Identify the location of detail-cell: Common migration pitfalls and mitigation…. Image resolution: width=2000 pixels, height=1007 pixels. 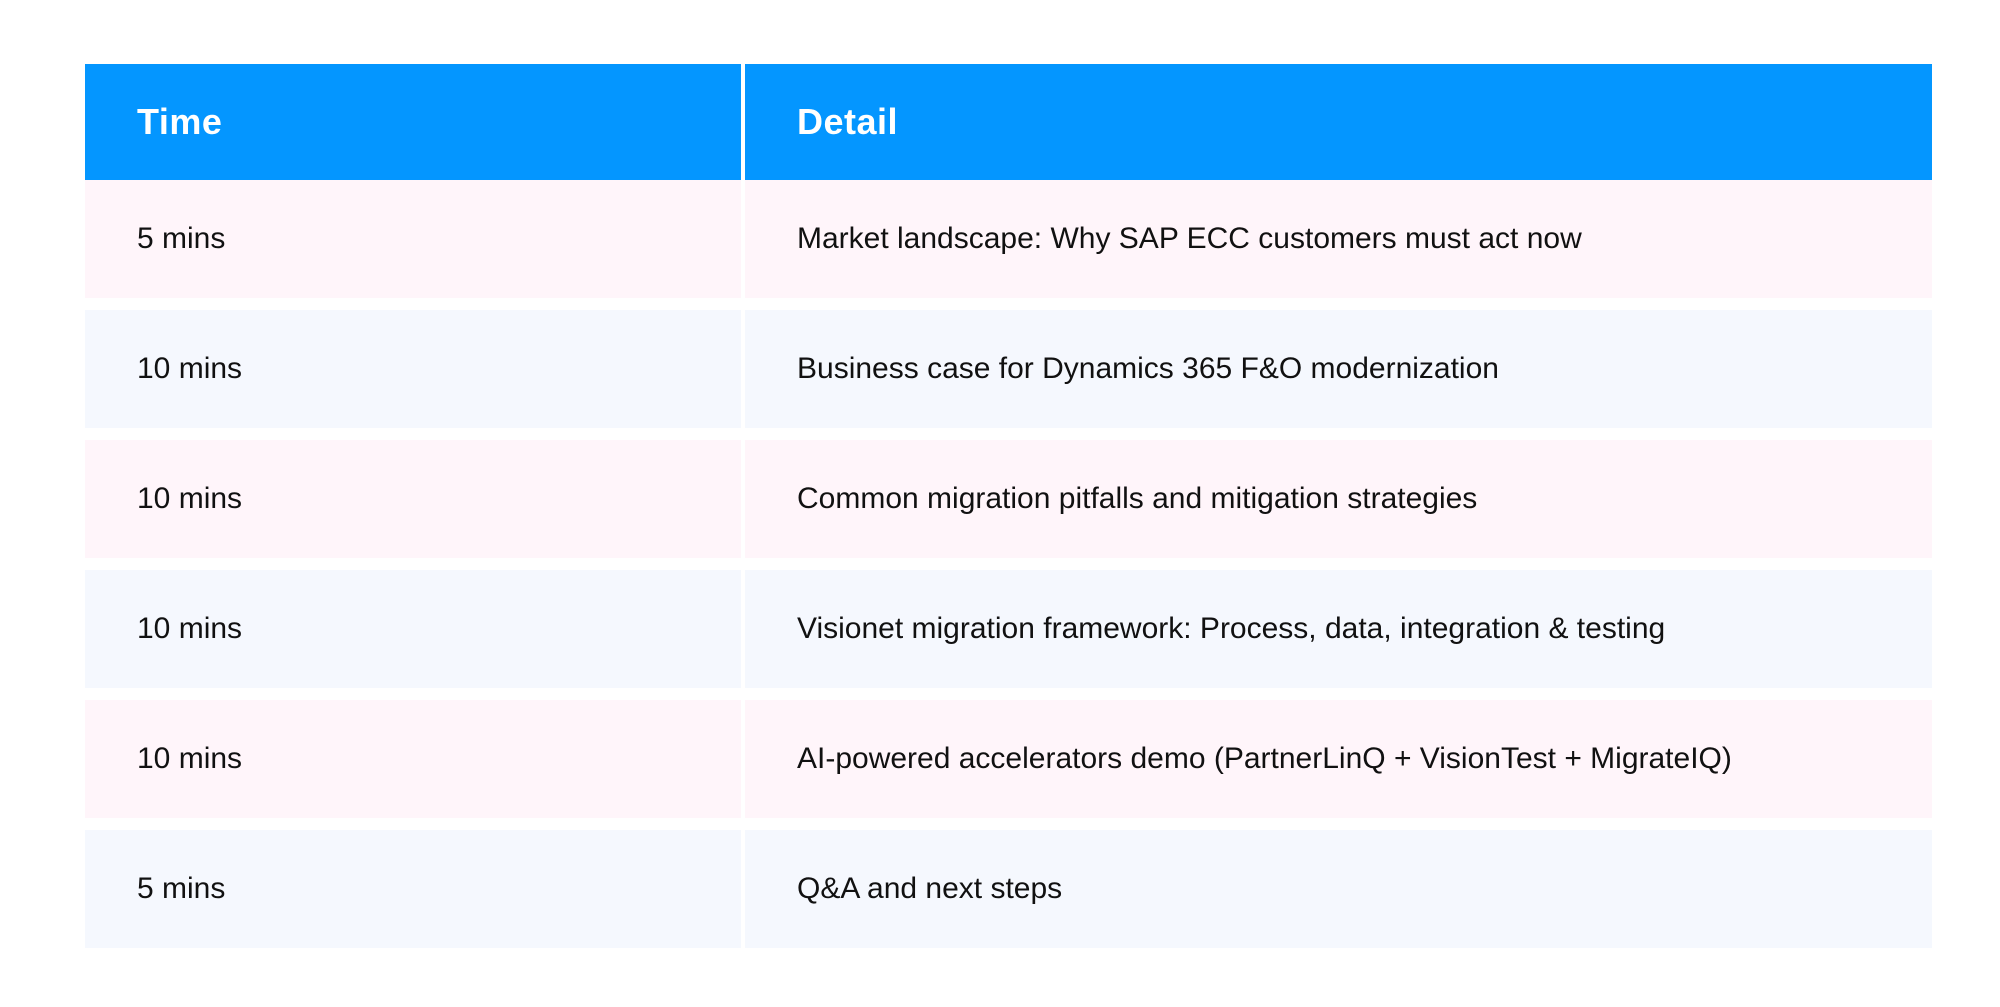
(1338, 499).